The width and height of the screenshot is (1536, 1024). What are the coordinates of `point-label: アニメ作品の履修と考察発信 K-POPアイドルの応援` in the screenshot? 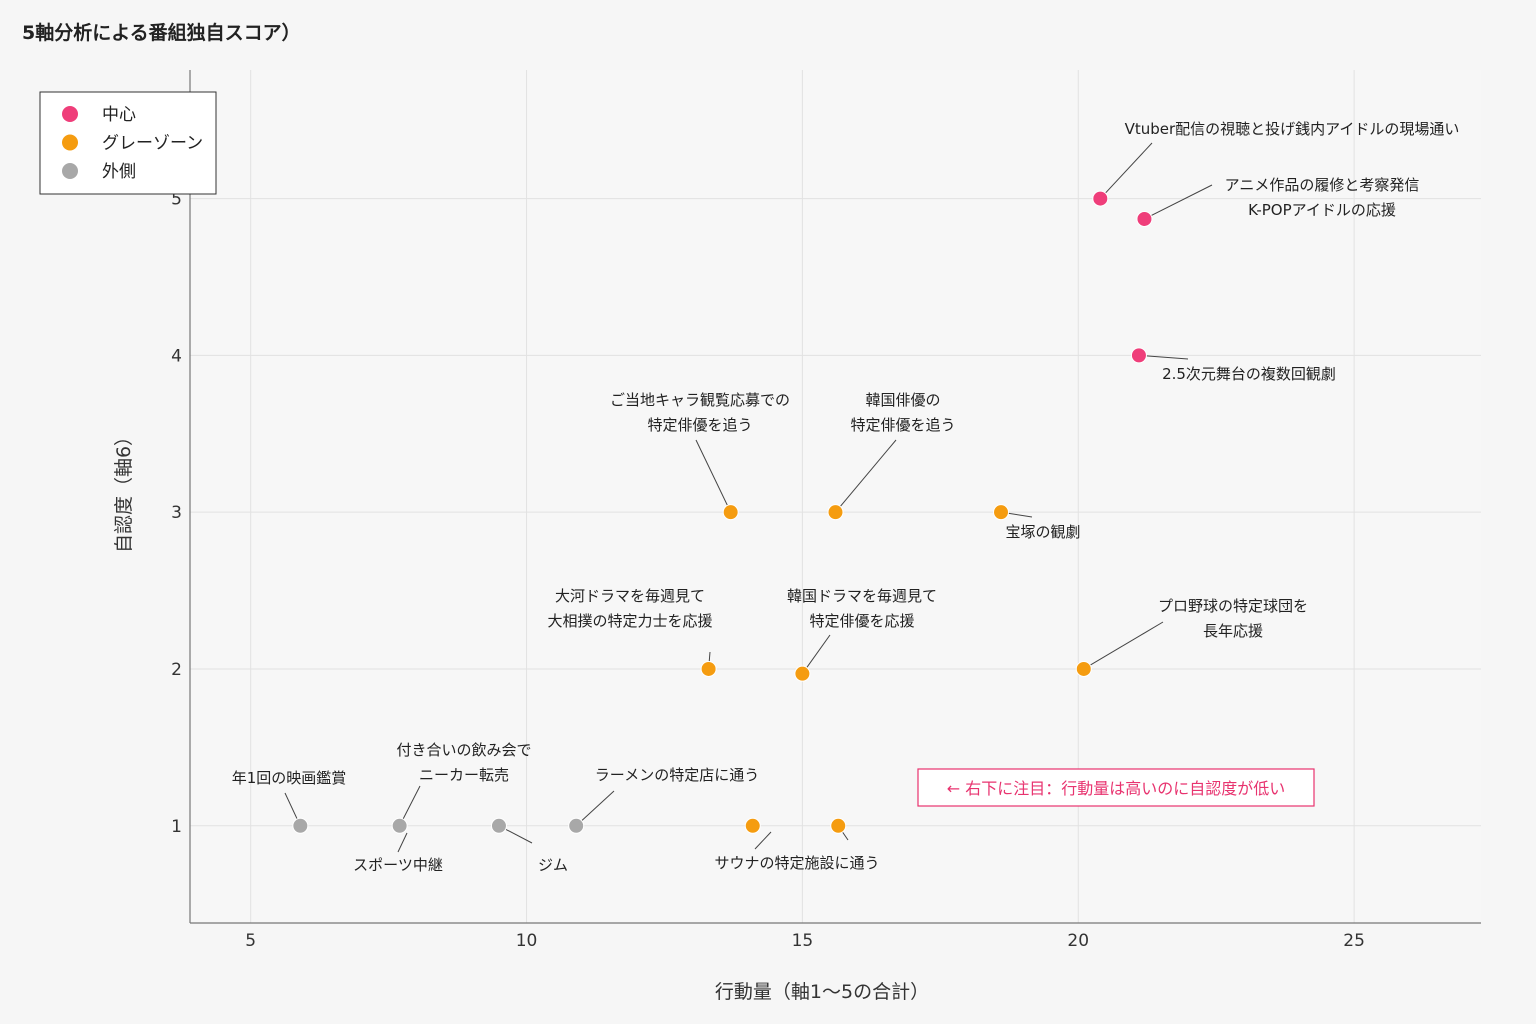 It's located at (1322, 197).